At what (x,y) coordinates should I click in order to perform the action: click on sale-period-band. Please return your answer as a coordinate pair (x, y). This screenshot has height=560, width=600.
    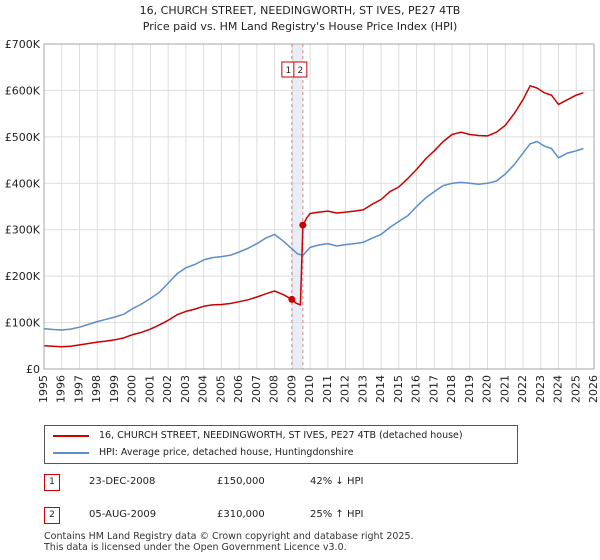
    Looking at the image, I should click on (297, 206).